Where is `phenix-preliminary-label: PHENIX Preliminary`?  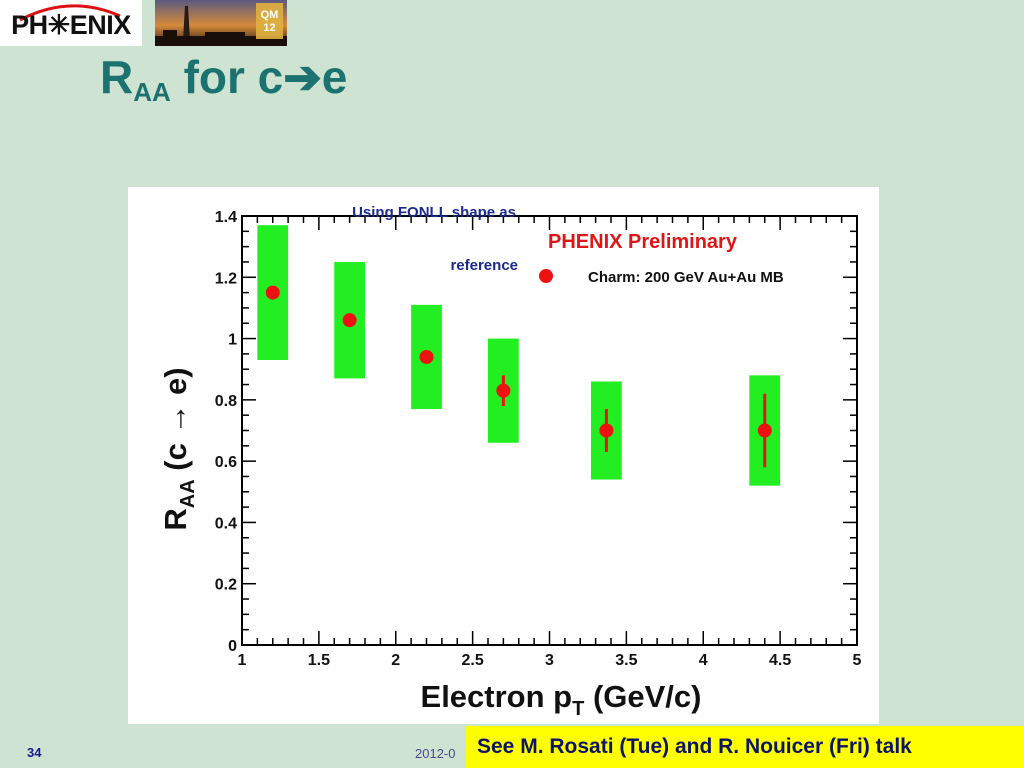 phenix-preliminary-label: PHENIX Preliminary is located at coordinates (643, 242).